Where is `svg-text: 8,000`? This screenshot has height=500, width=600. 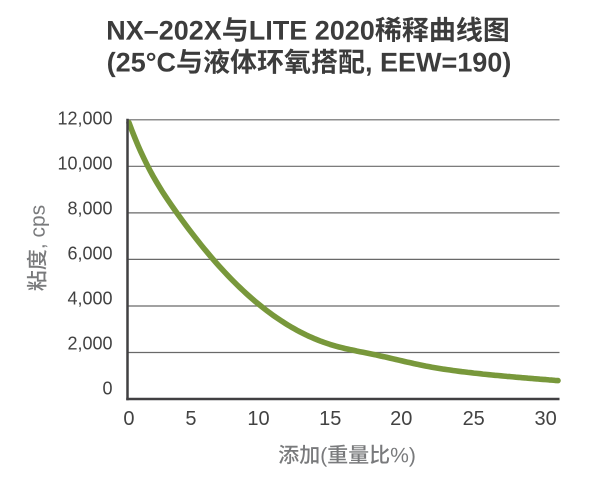
svg-text: 8,000 is located at coordinates (89, 209).